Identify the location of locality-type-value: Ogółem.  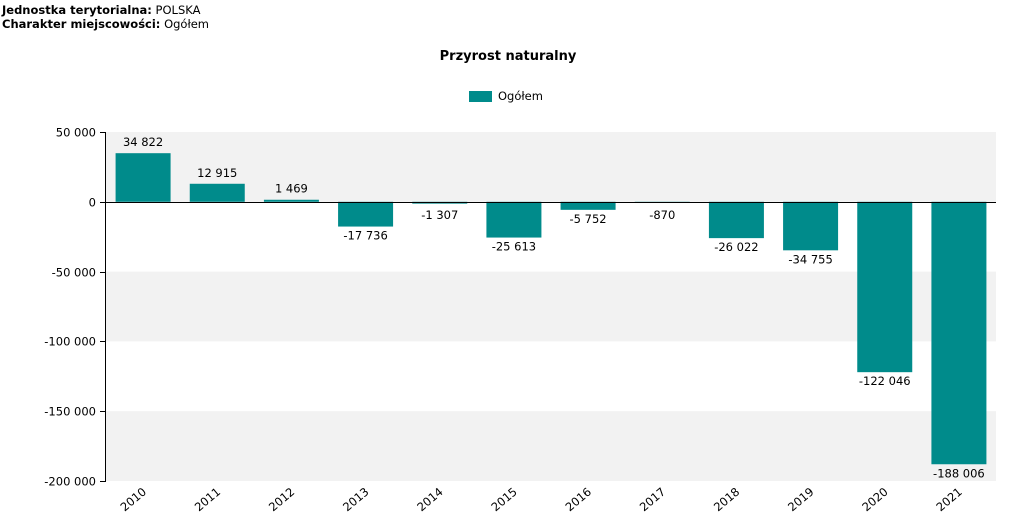
(186, 24).